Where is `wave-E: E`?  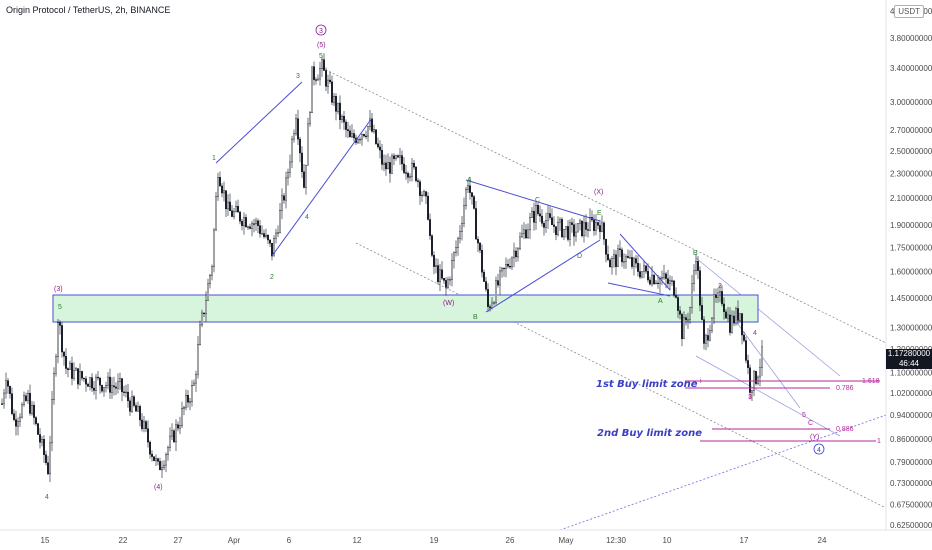 wave-E: E is located at coordinates (599, 213).